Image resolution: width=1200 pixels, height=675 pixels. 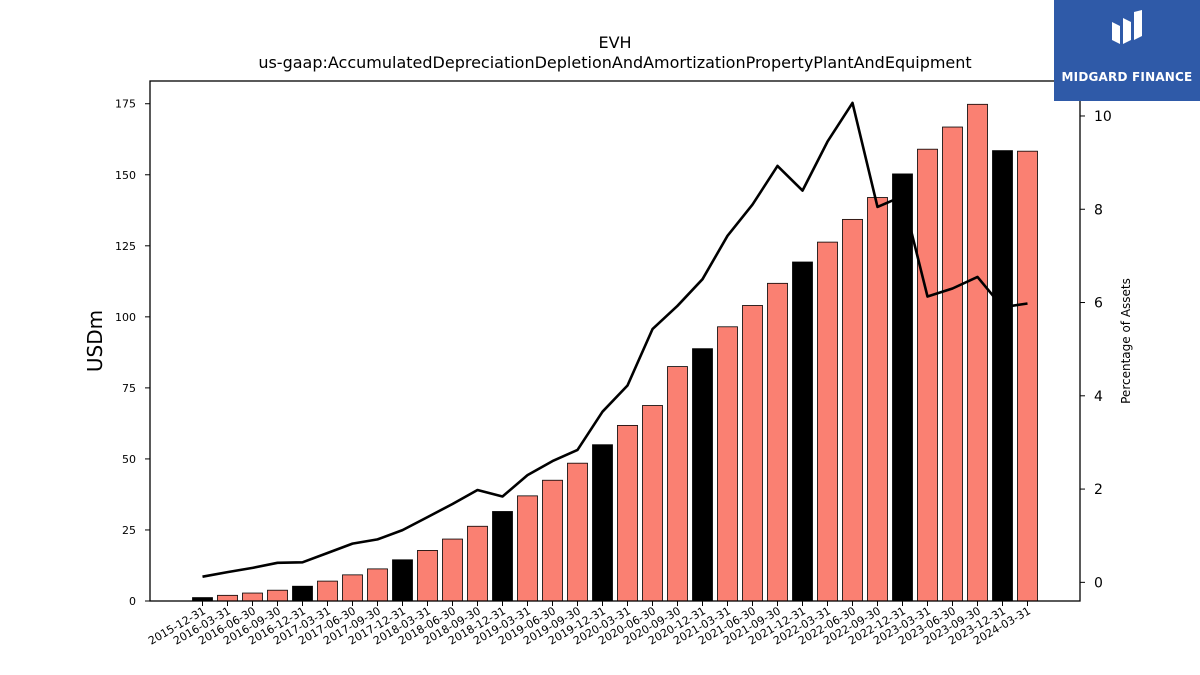 I want to click on y-tick-label: 150, so click(x=125, y=175).